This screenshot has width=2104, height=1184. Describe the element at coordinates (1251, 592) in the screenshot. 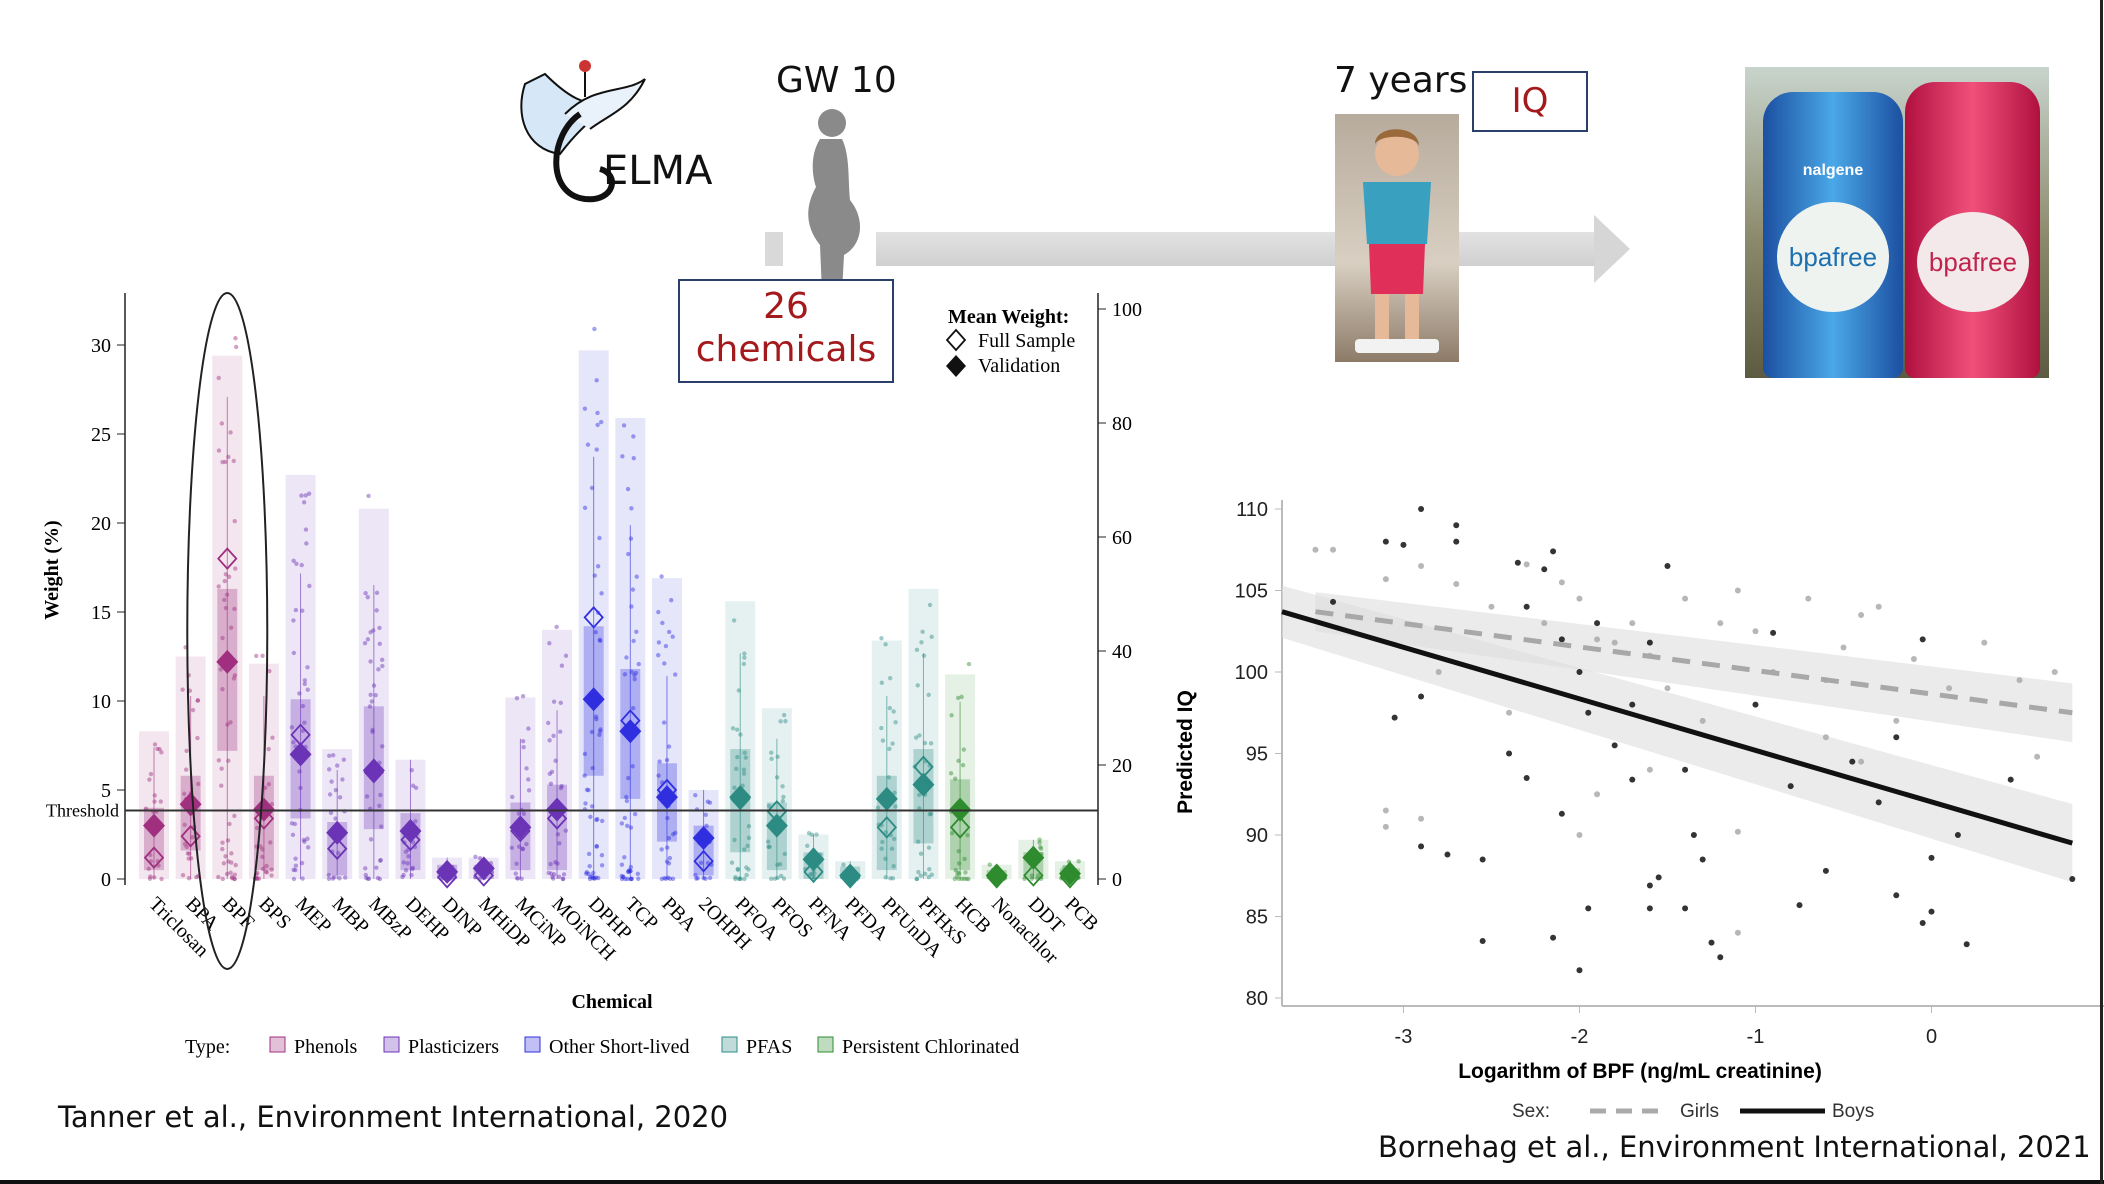

I see `scatter-y-tick-label: 105` at that location.